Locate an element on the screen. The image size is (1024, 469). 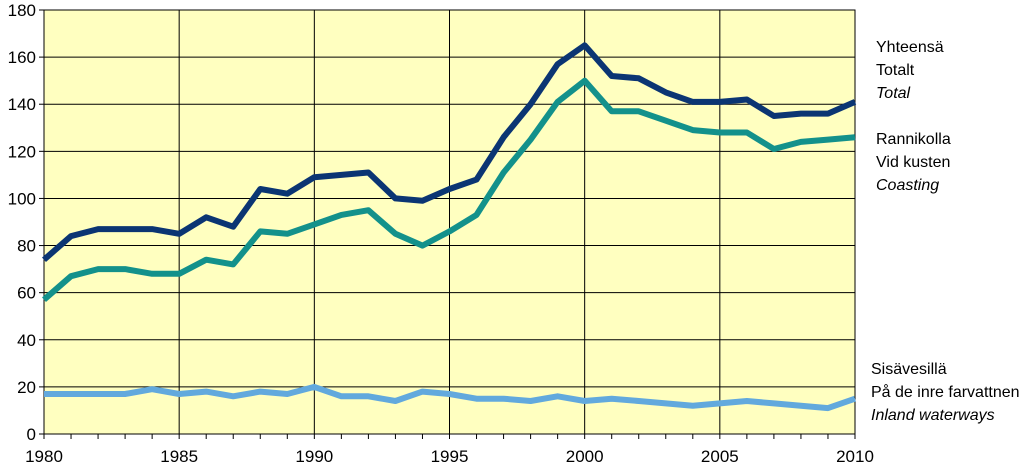
legend-label: Totalt is located at coordinates (895, 70).